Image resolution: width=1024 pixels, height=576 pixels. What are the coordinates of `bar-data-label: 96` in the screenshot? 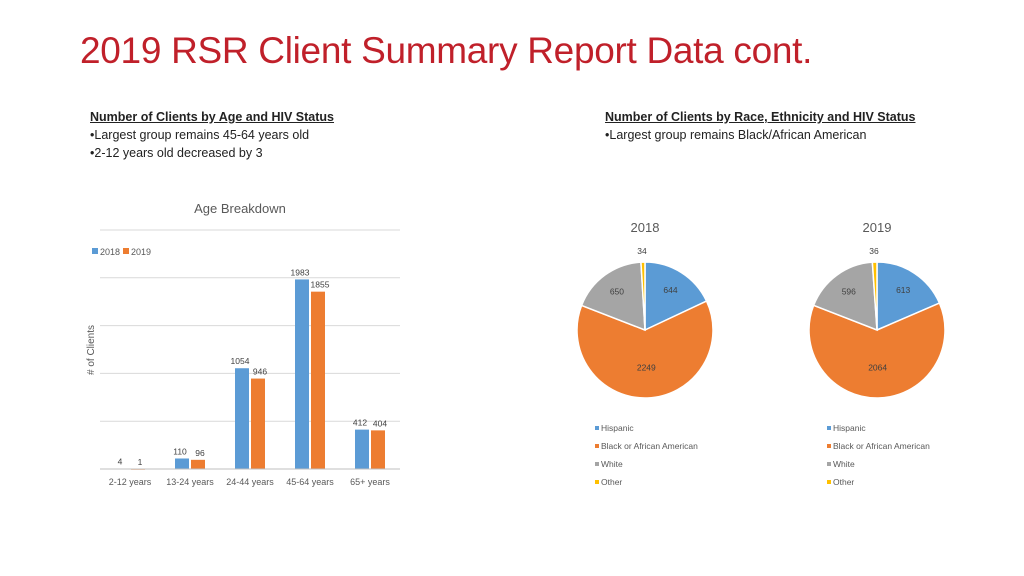 It's located at (200, 453).